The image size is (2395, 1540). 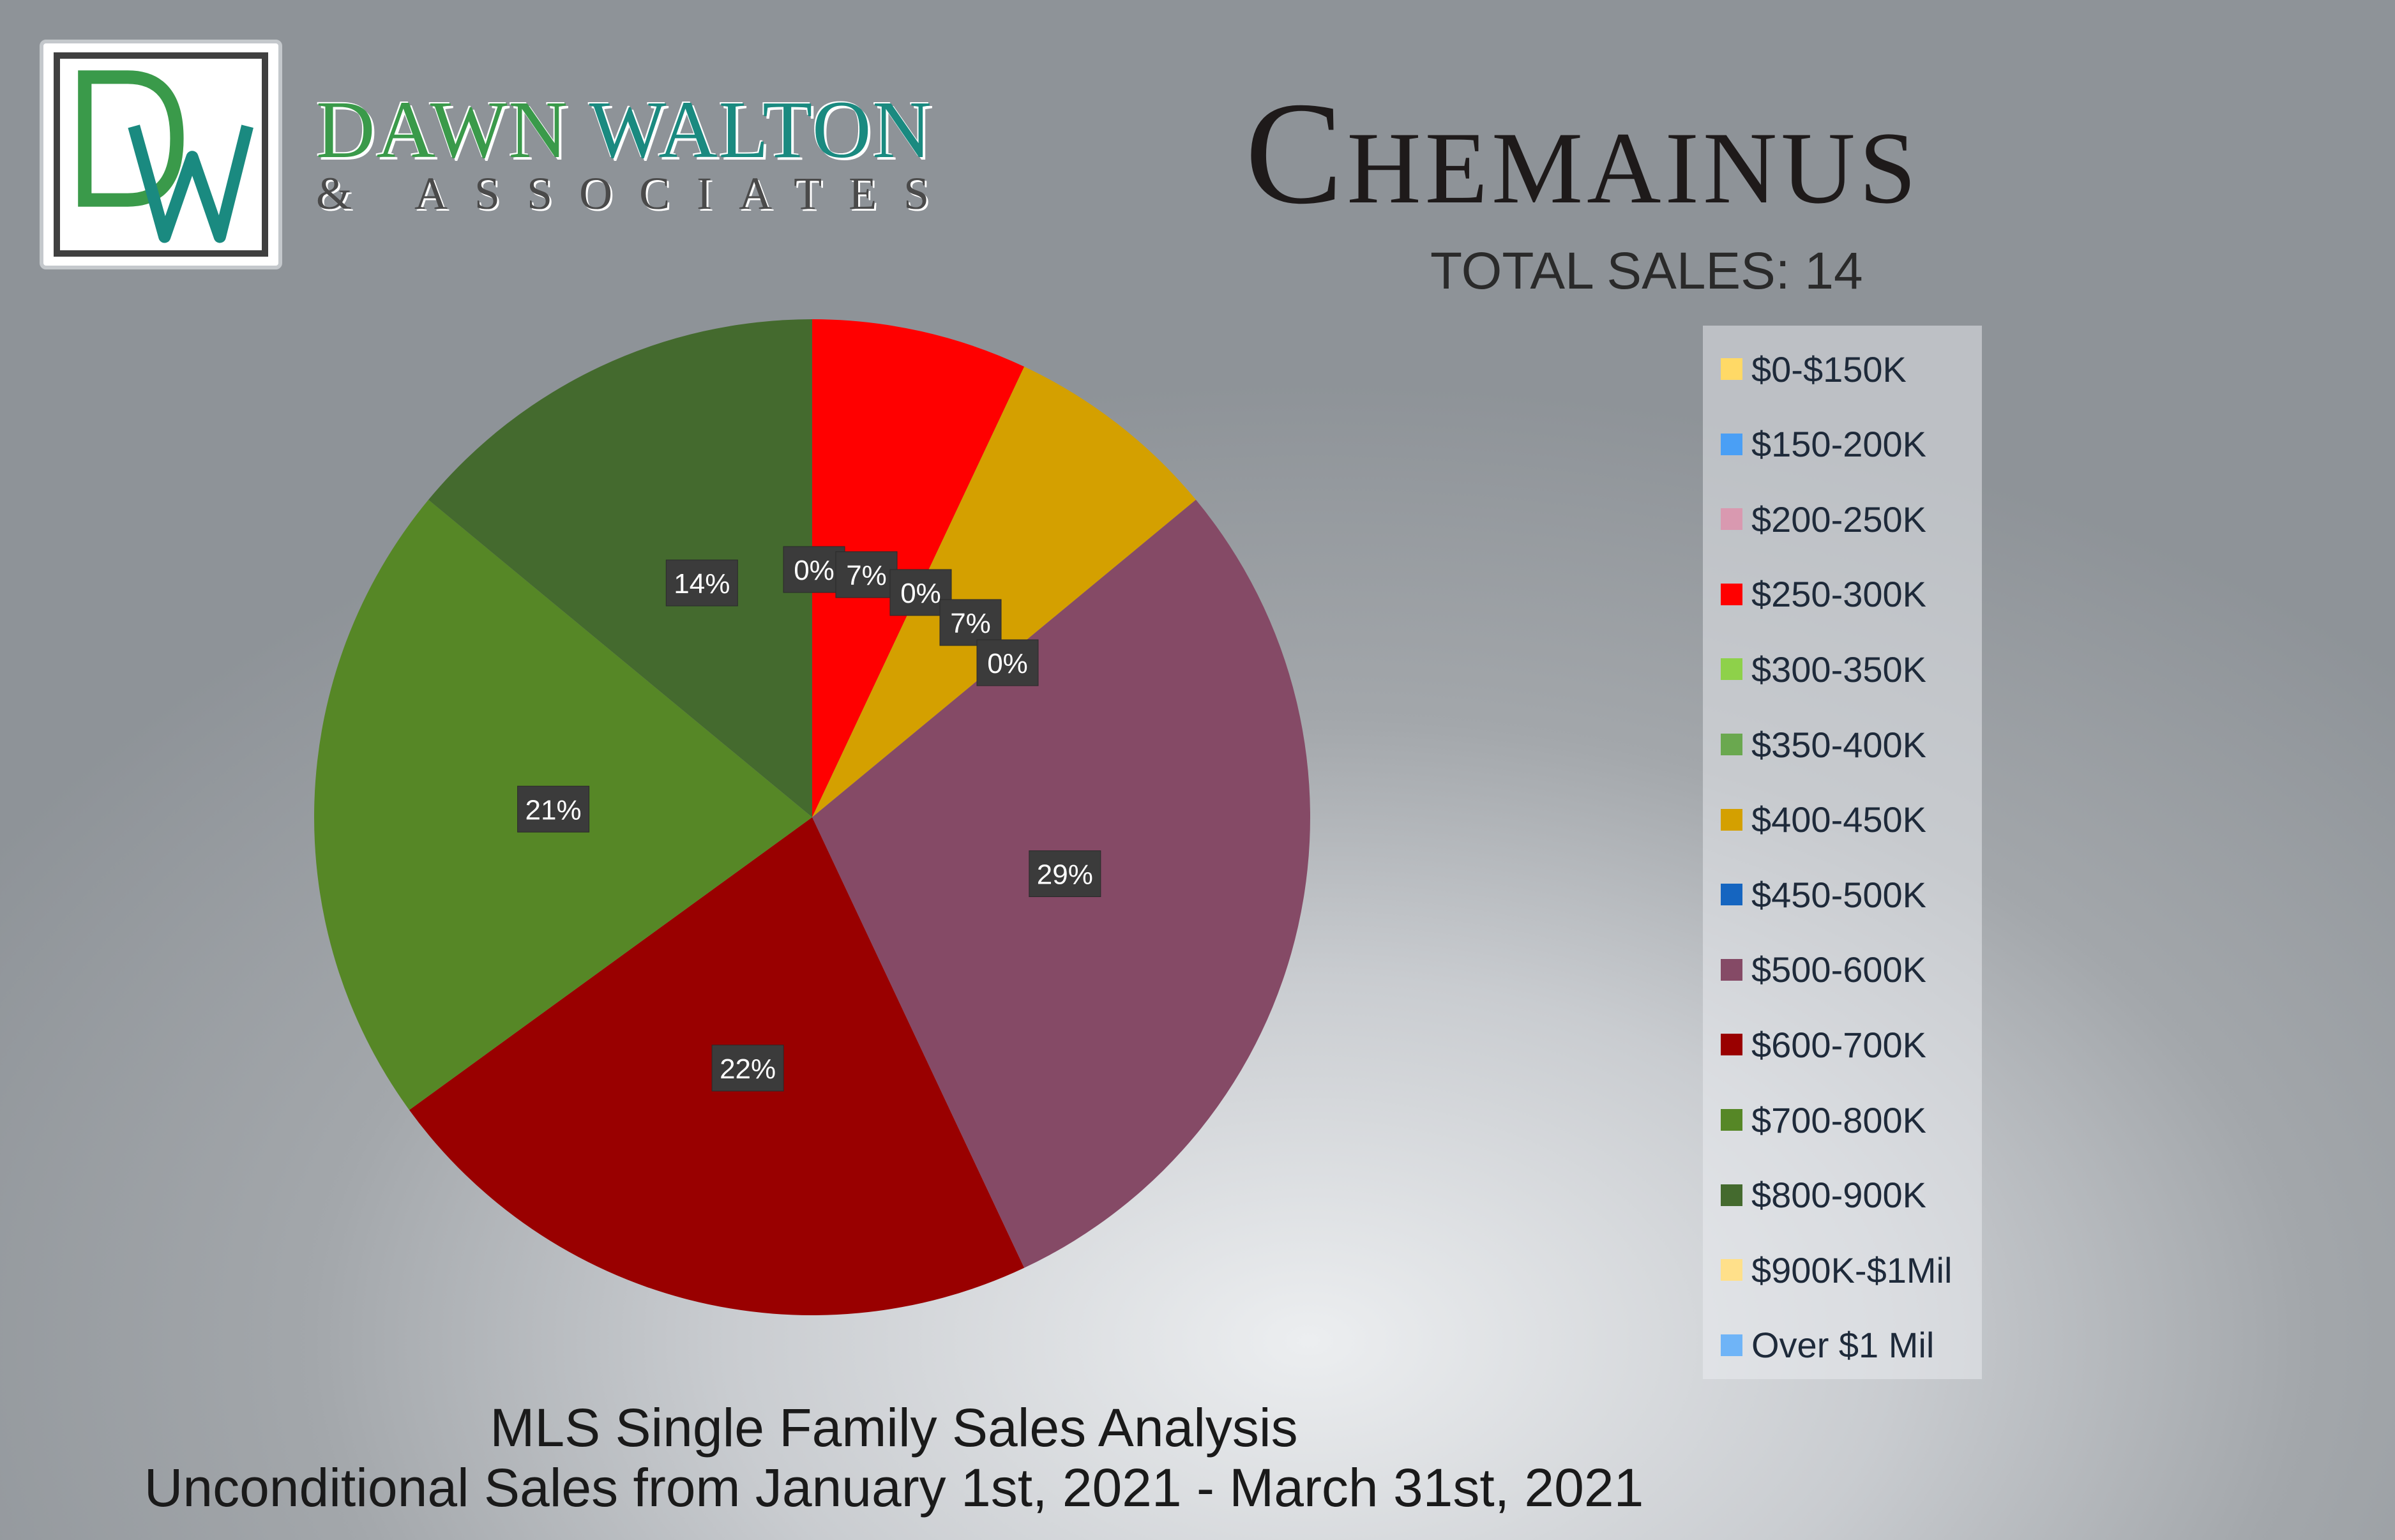 I want to click on pie-slice-400-450k, so click(x=1004, y=591).